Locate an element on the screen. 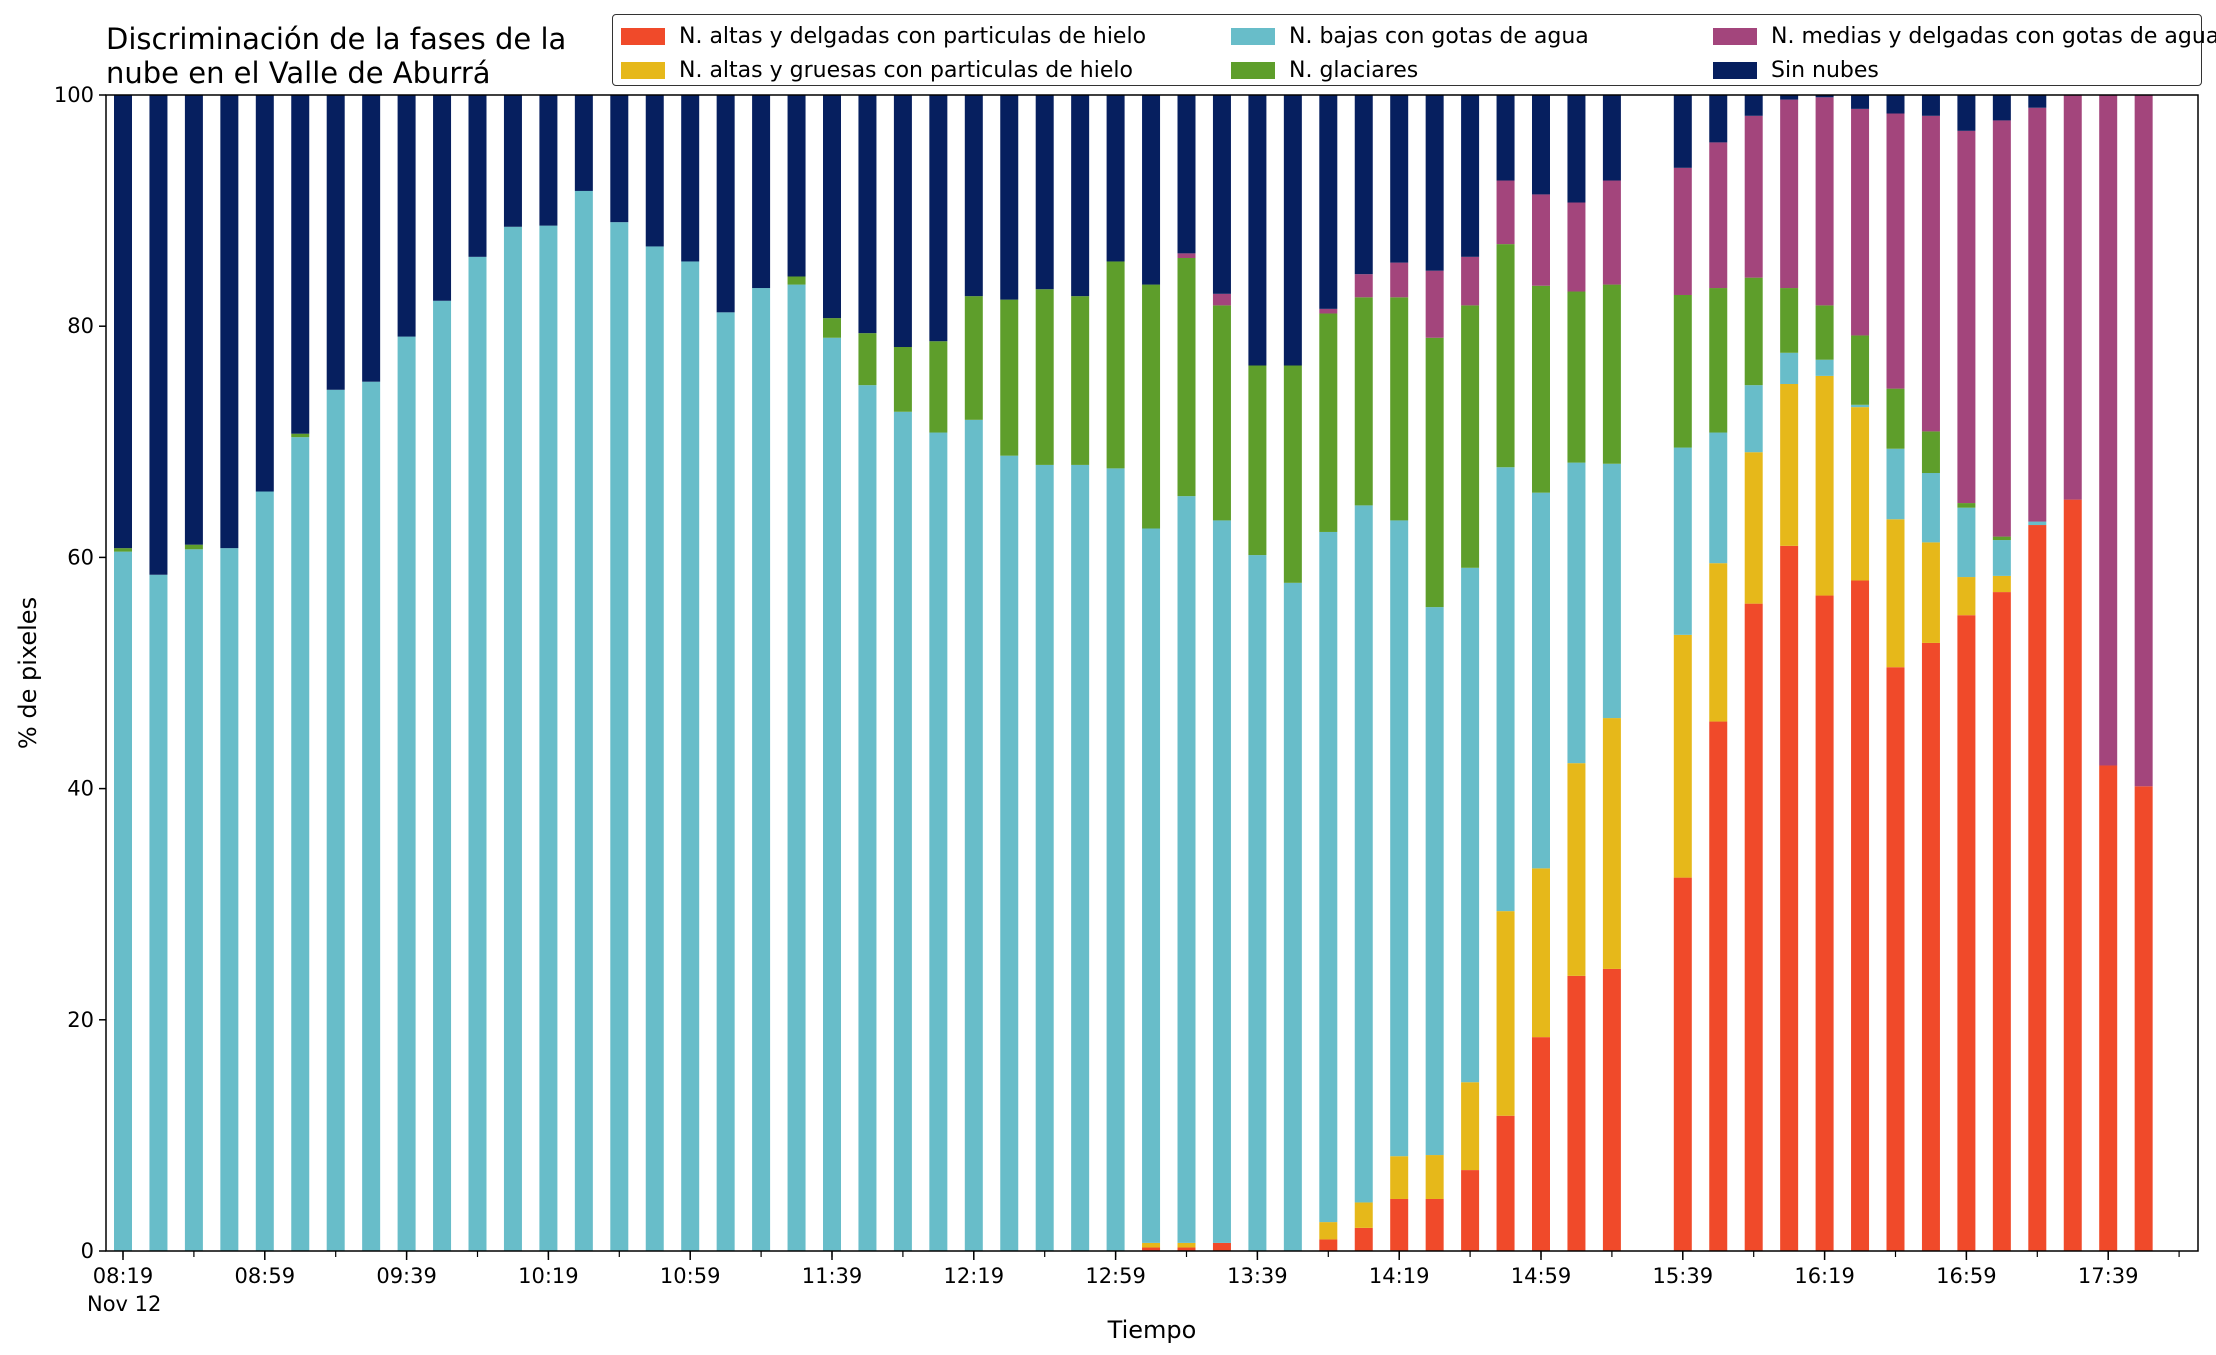 Image resolution: width=2216 pixels, height=1355 pixels. legend-item: Sin nubes is located at coordinates (1796, 70).